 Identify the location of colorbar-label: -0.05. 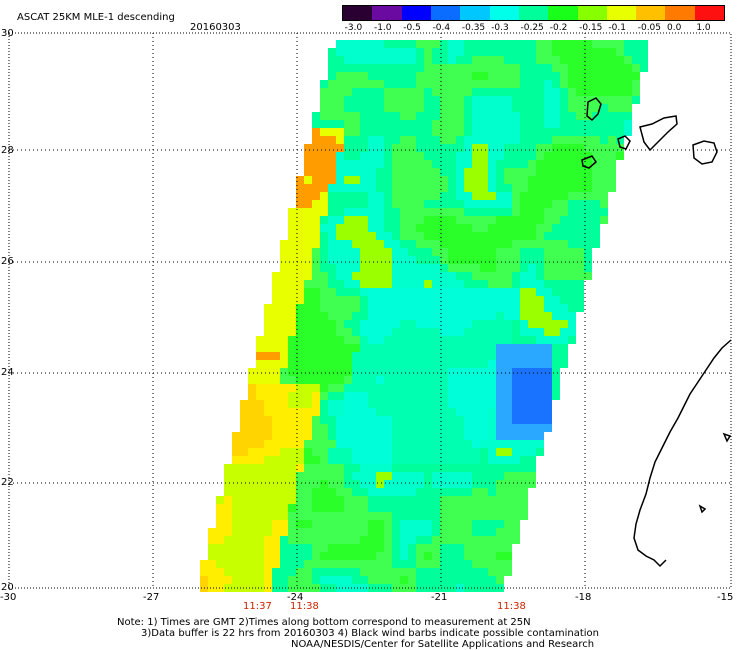
(649, 28).